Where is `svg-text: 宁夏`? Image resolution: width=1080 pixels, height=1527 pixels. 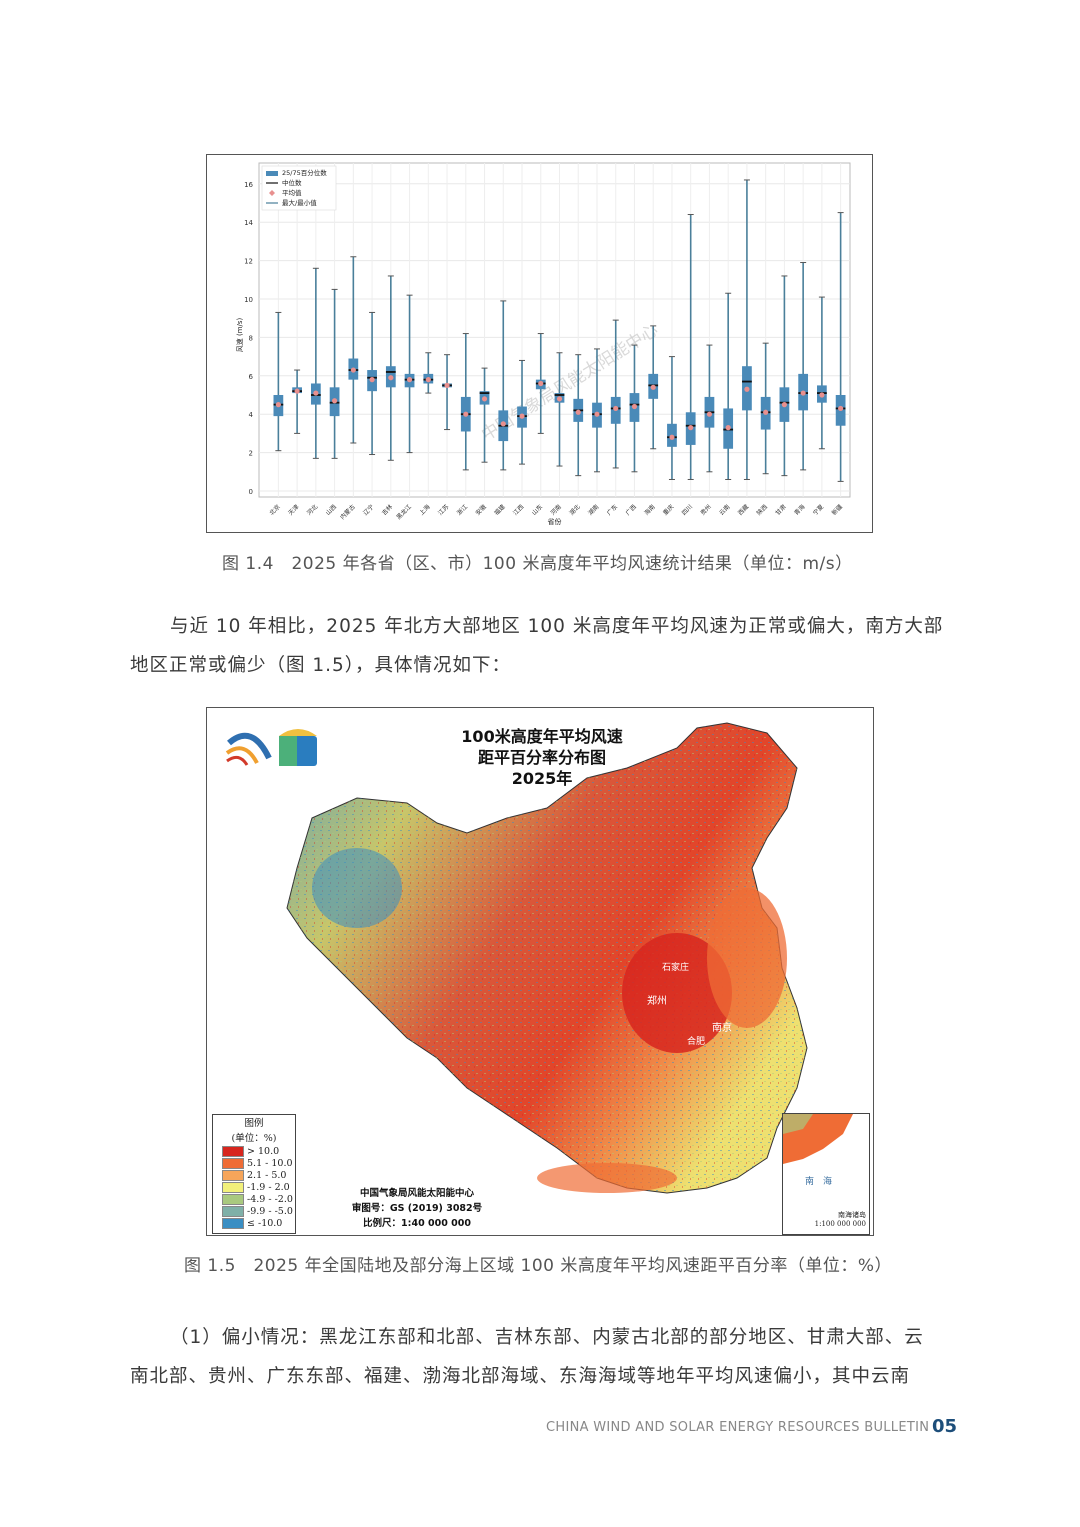
svg-text: 宁夏 is located at coordinates (818, 510).